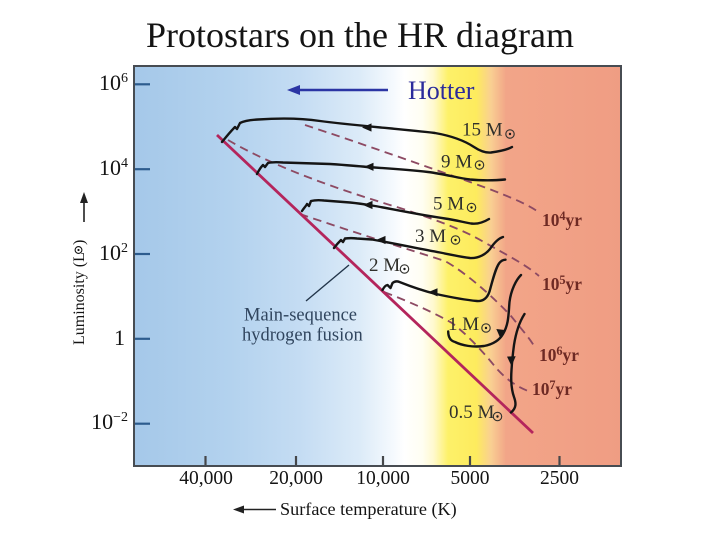 The width and height of the screenshot is (720, 539). I want to click on svg-text: 10⁶, so click(113, 82).